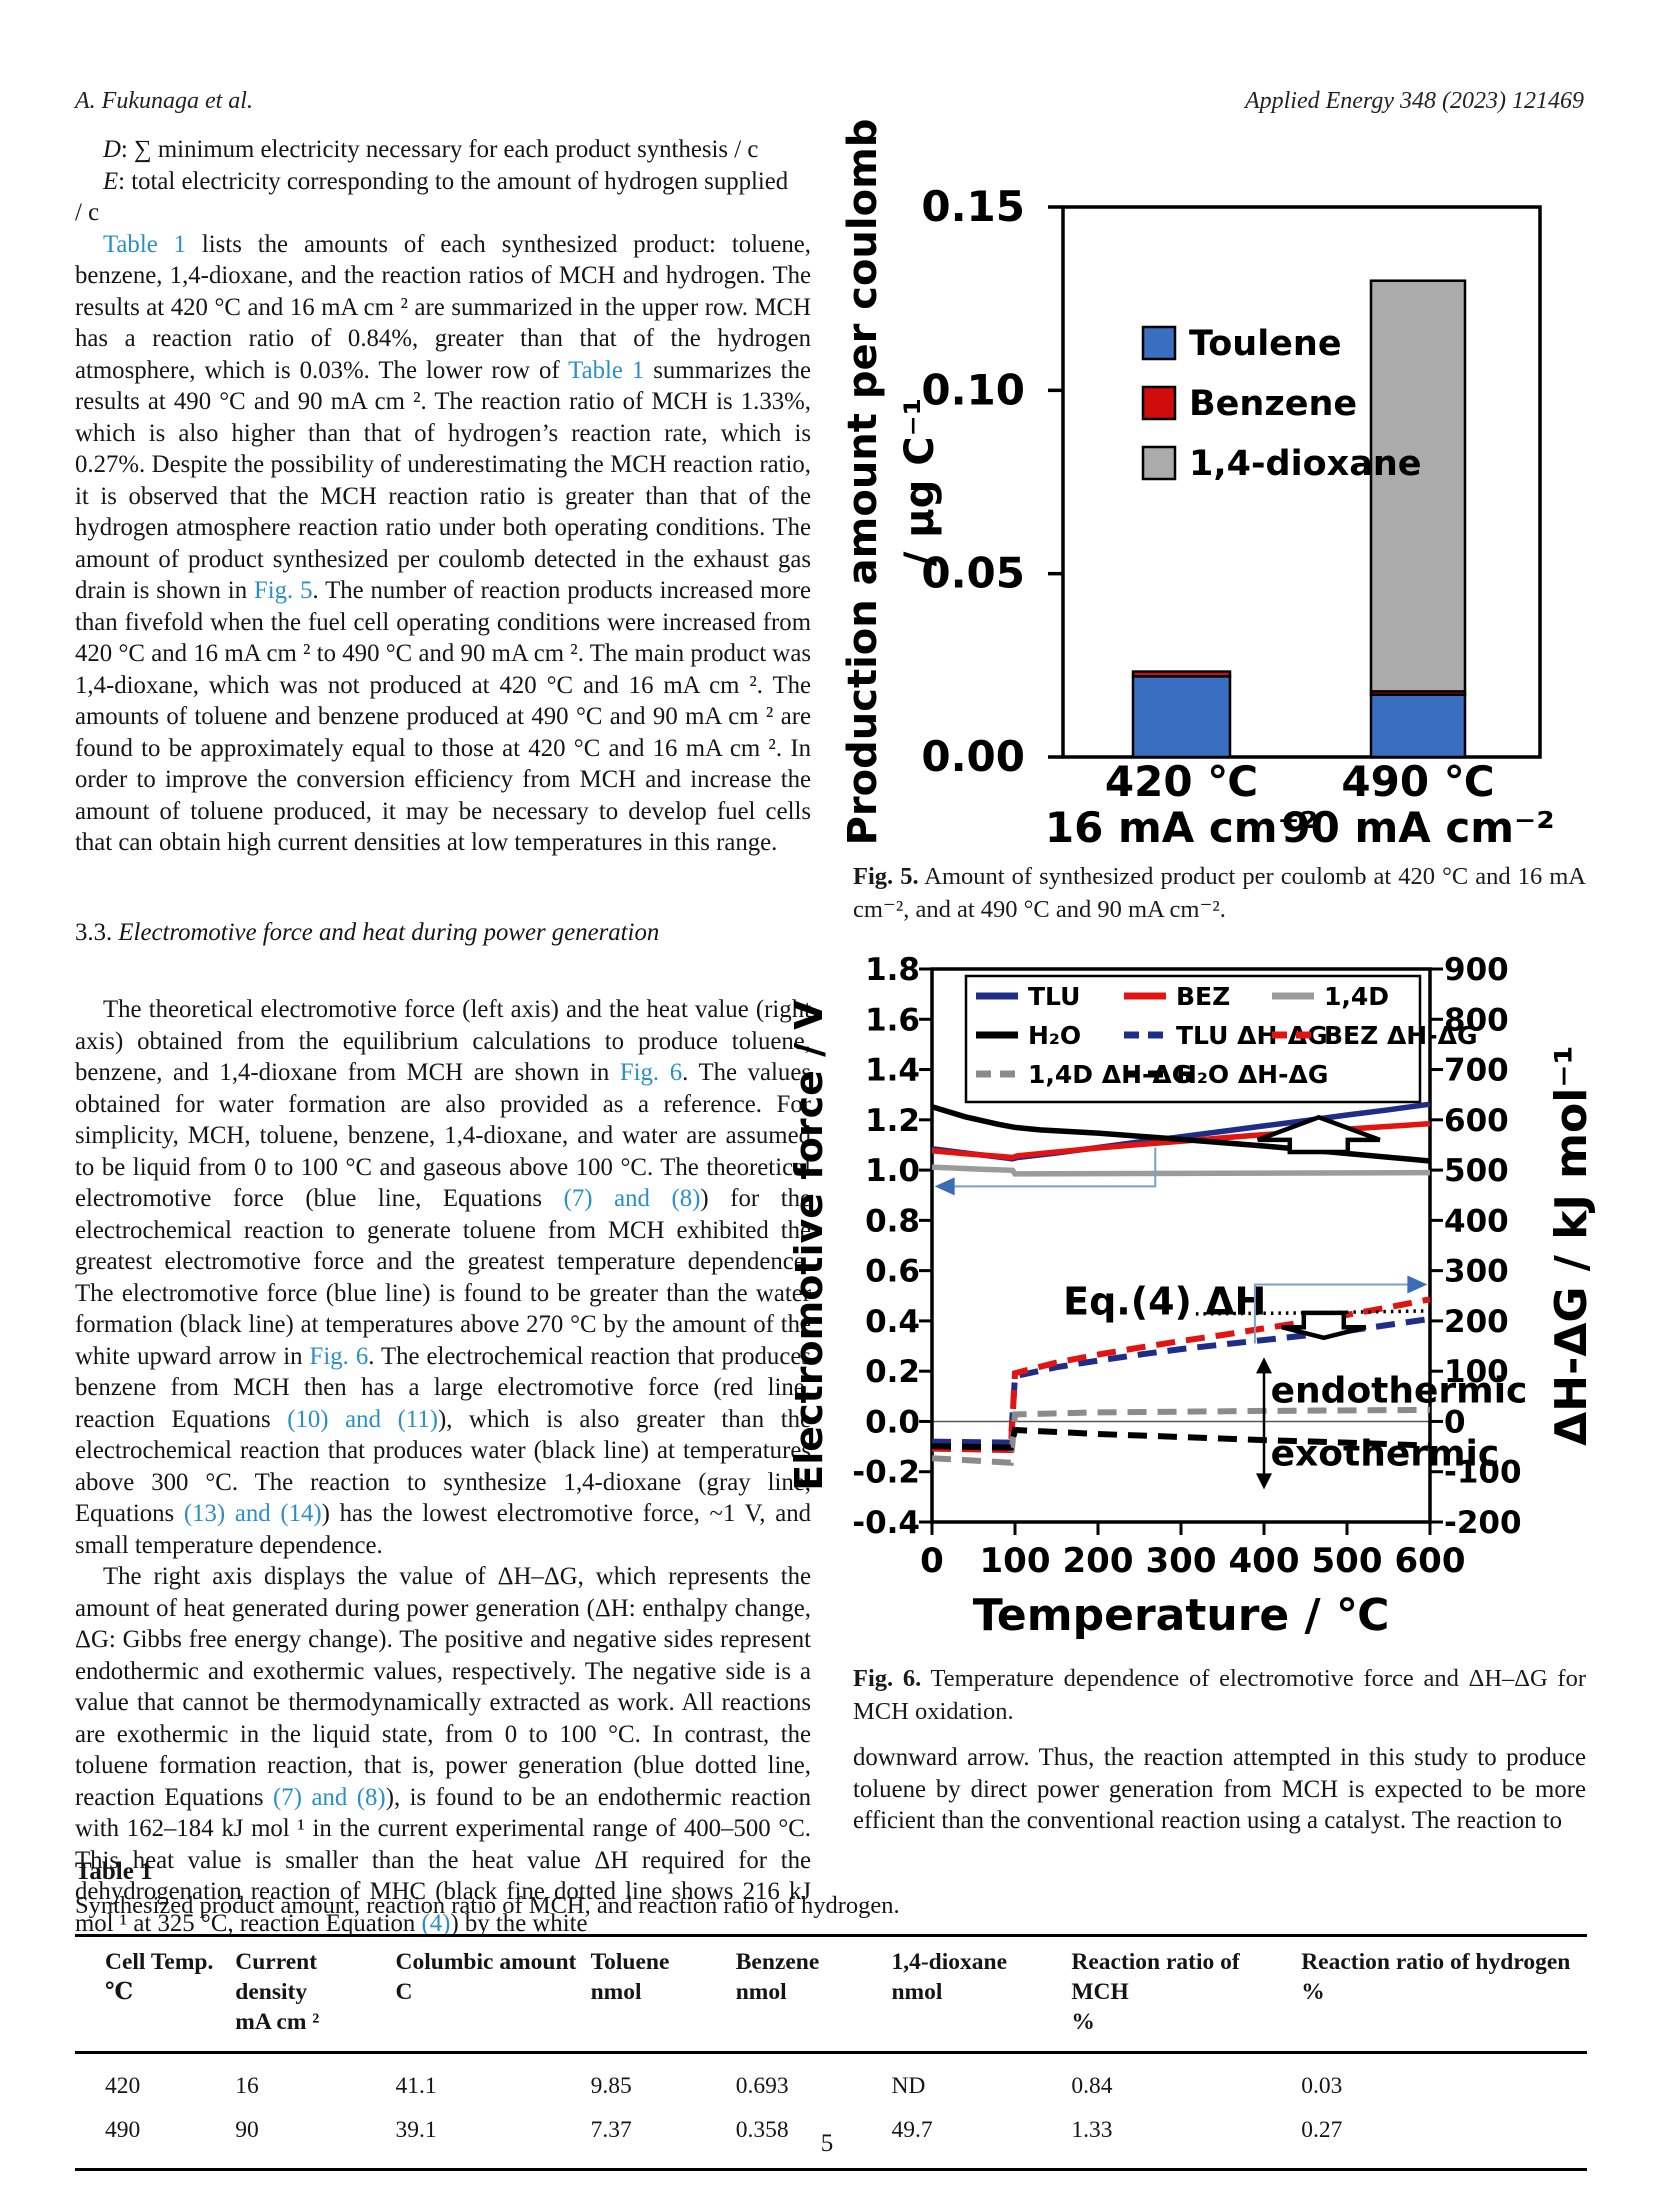  Describe the element at coordinates (123, 2086) in the screenshot. I see `table-cell: 420` at that location.